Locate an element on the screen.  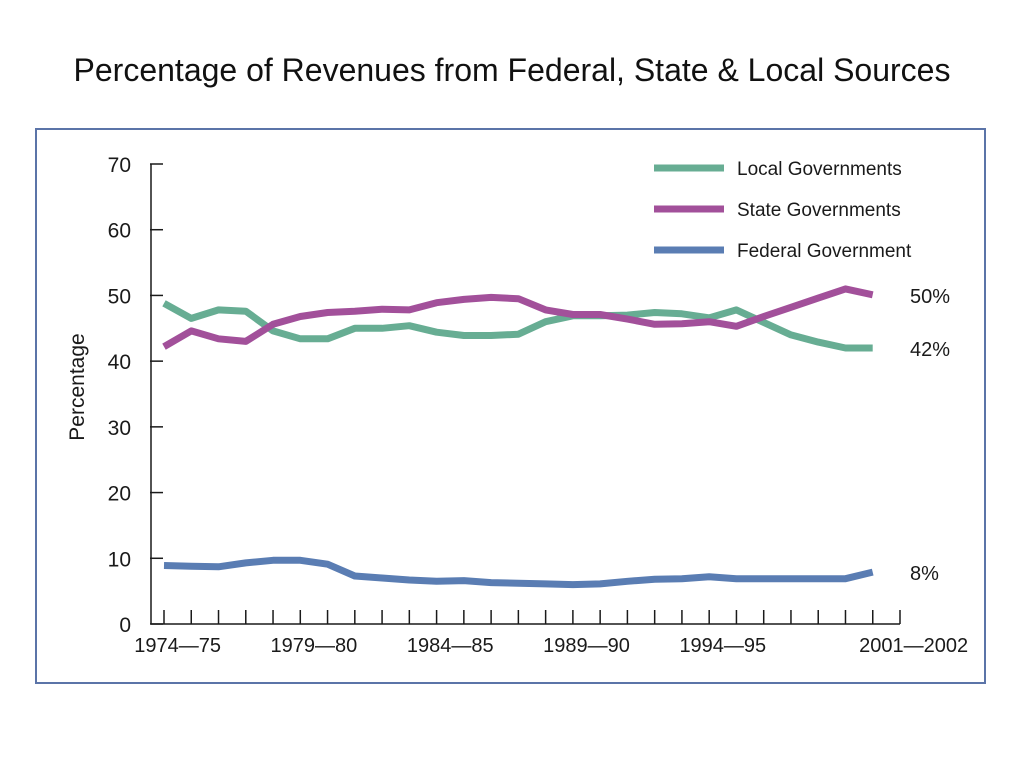
legend-label: Local Governments is located at coordinates (819, 169).